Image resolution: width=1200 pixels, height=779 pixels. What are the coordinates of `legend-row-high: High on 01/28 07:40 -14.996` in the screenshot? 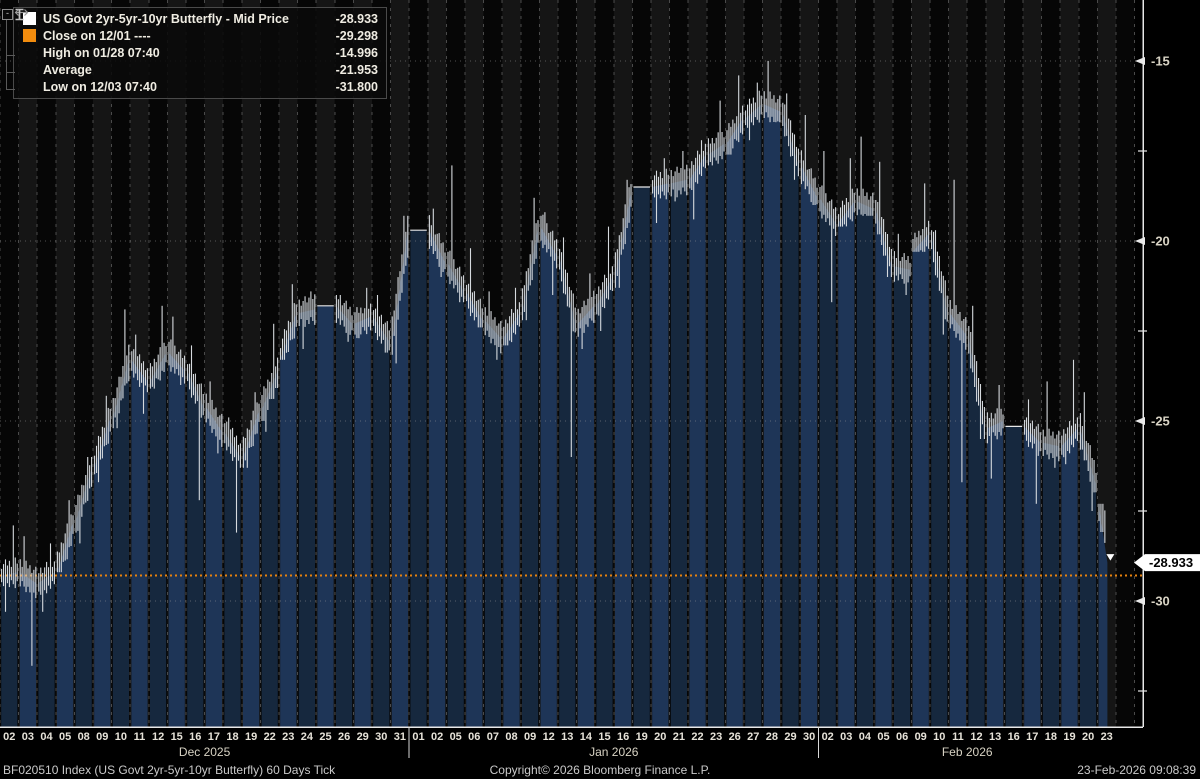 It's located at (200, 34).